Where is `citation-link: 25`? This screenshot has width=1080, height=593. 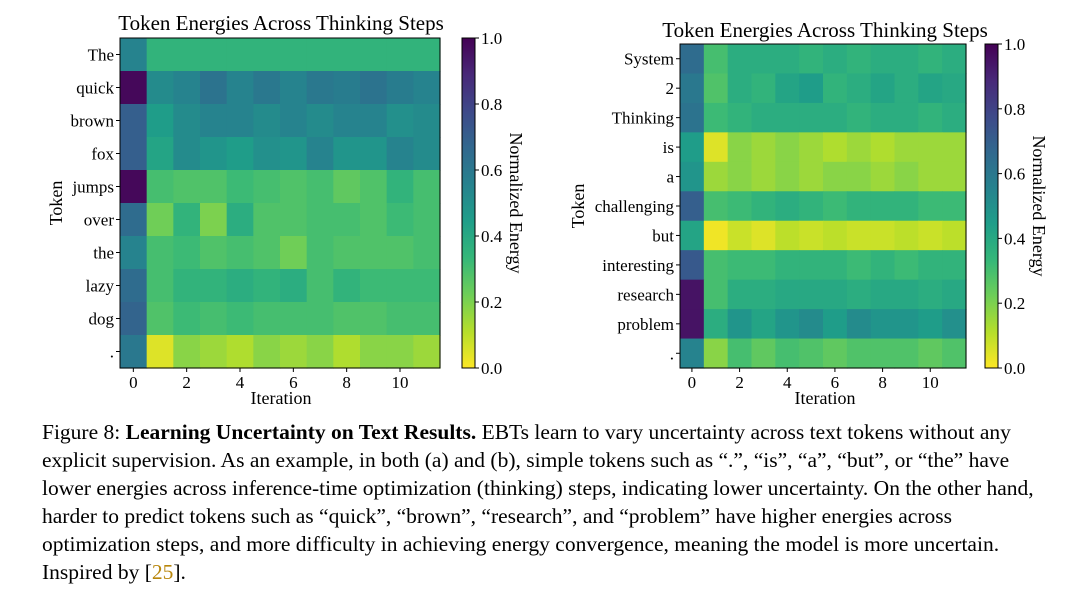 citation-link: 25 is located at coordinates (162, 572).